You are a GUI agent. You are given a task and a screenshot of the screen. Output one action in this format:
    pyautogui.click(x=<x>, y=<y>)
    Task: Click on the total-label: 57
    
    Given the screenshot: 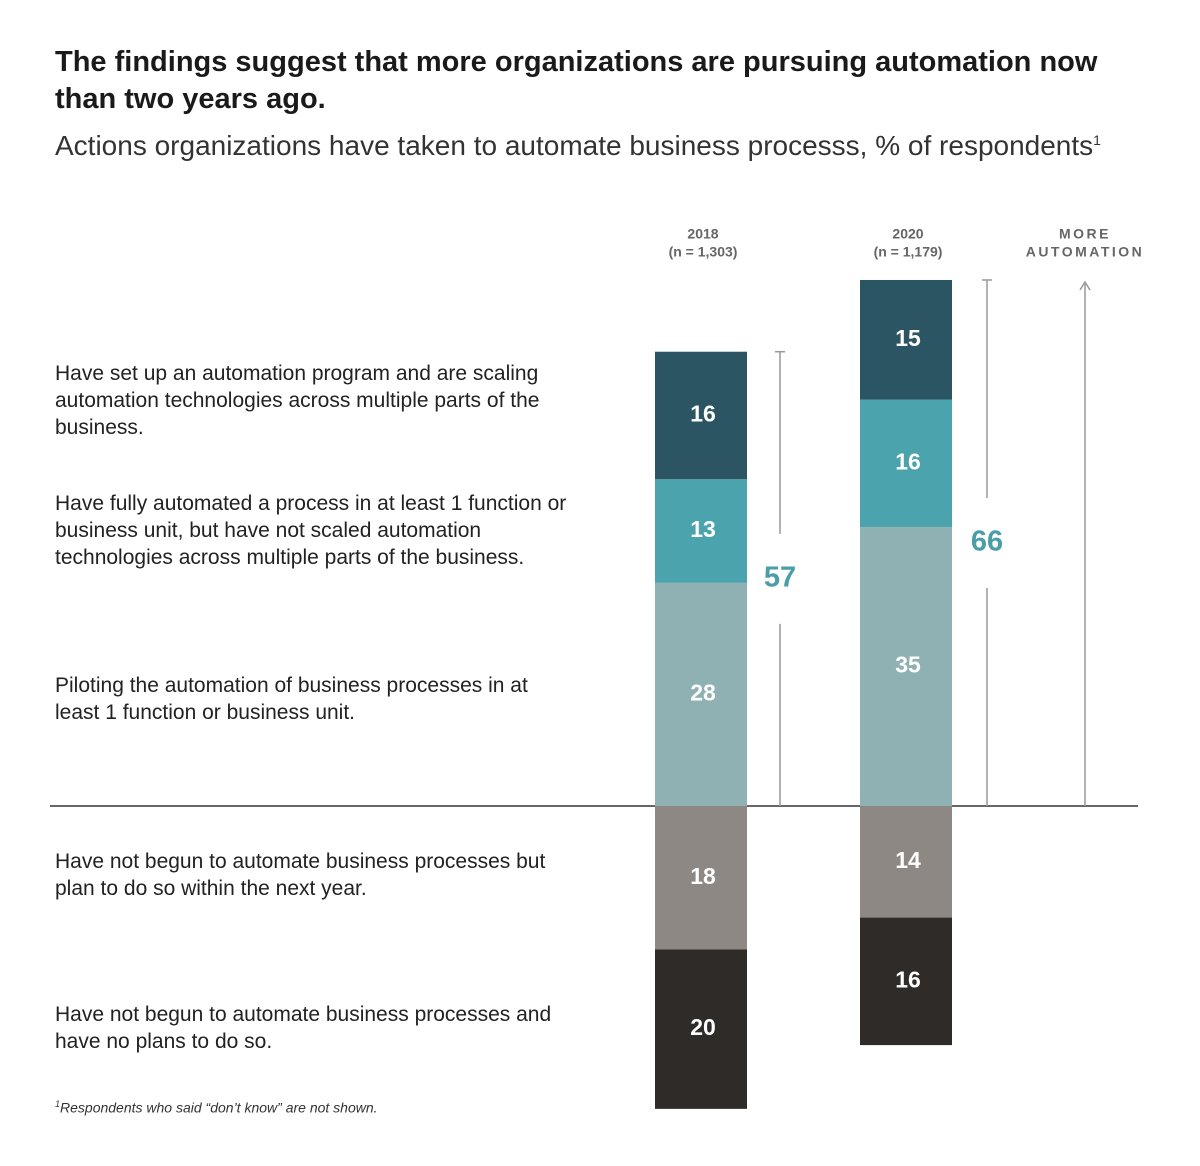 What is the action you would take?
    pyautogui.click(x=780, y=578)
    